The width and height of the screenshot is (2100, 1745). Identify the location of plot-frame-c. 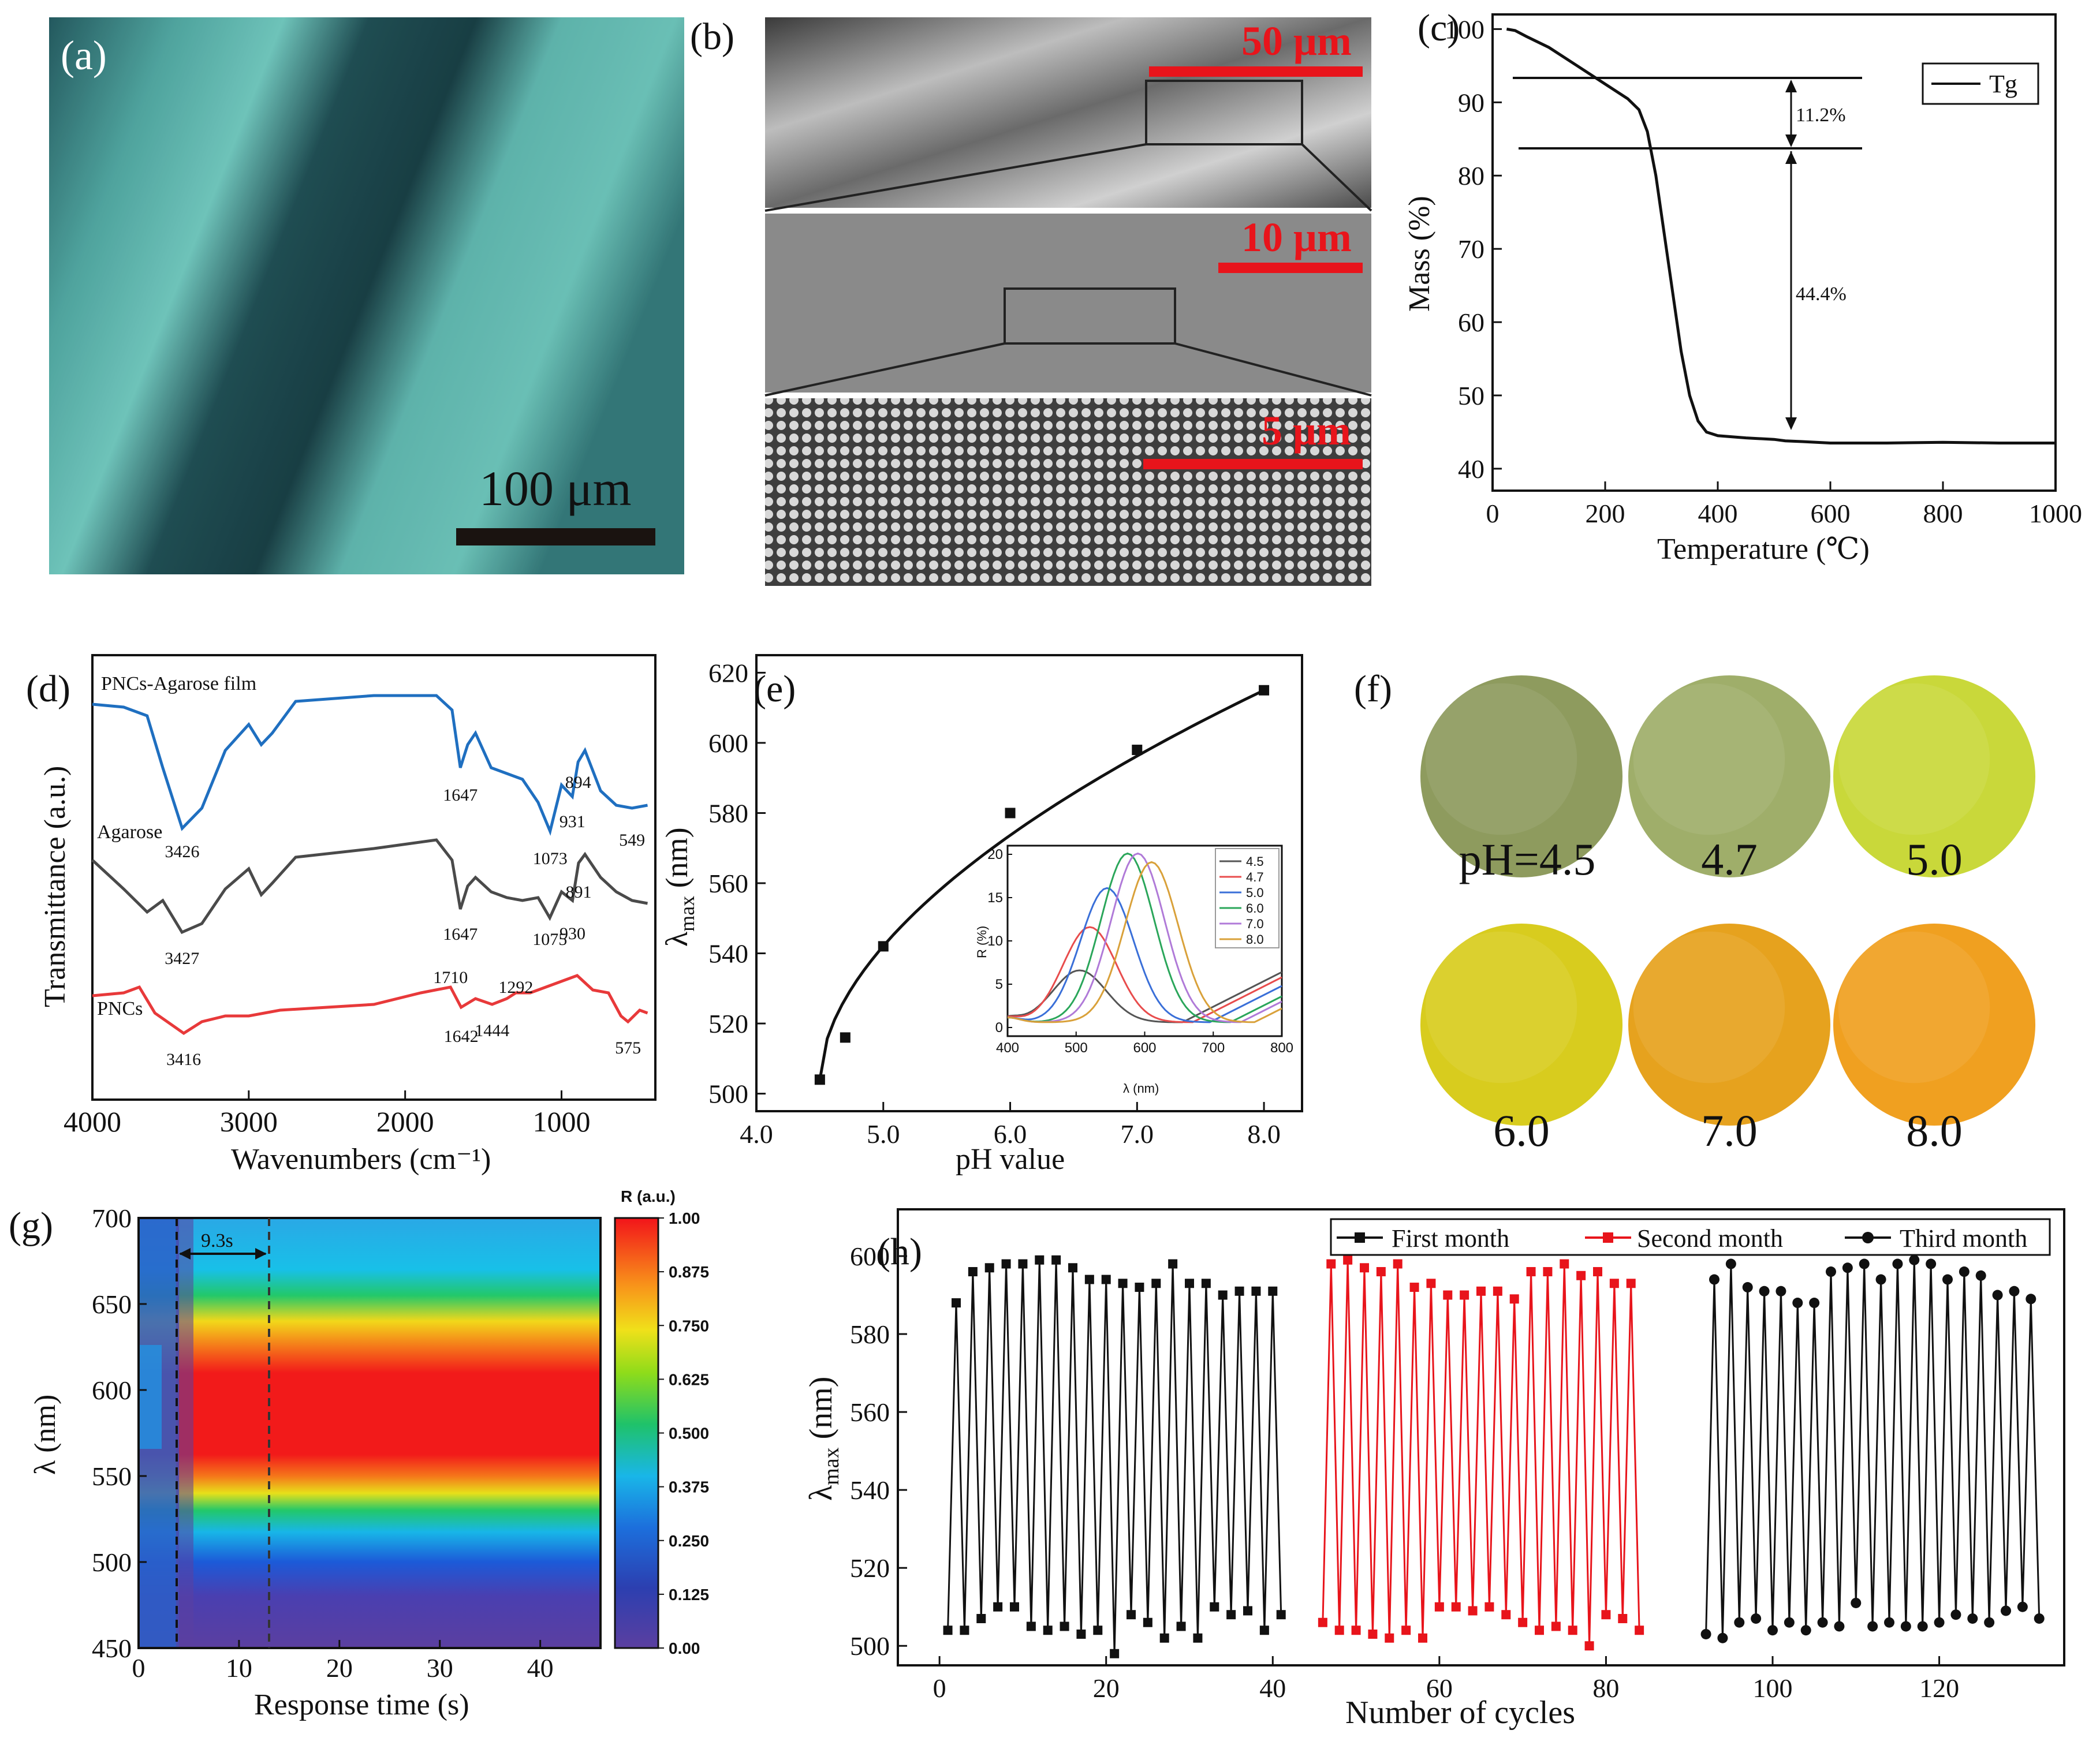
(1774, 253).